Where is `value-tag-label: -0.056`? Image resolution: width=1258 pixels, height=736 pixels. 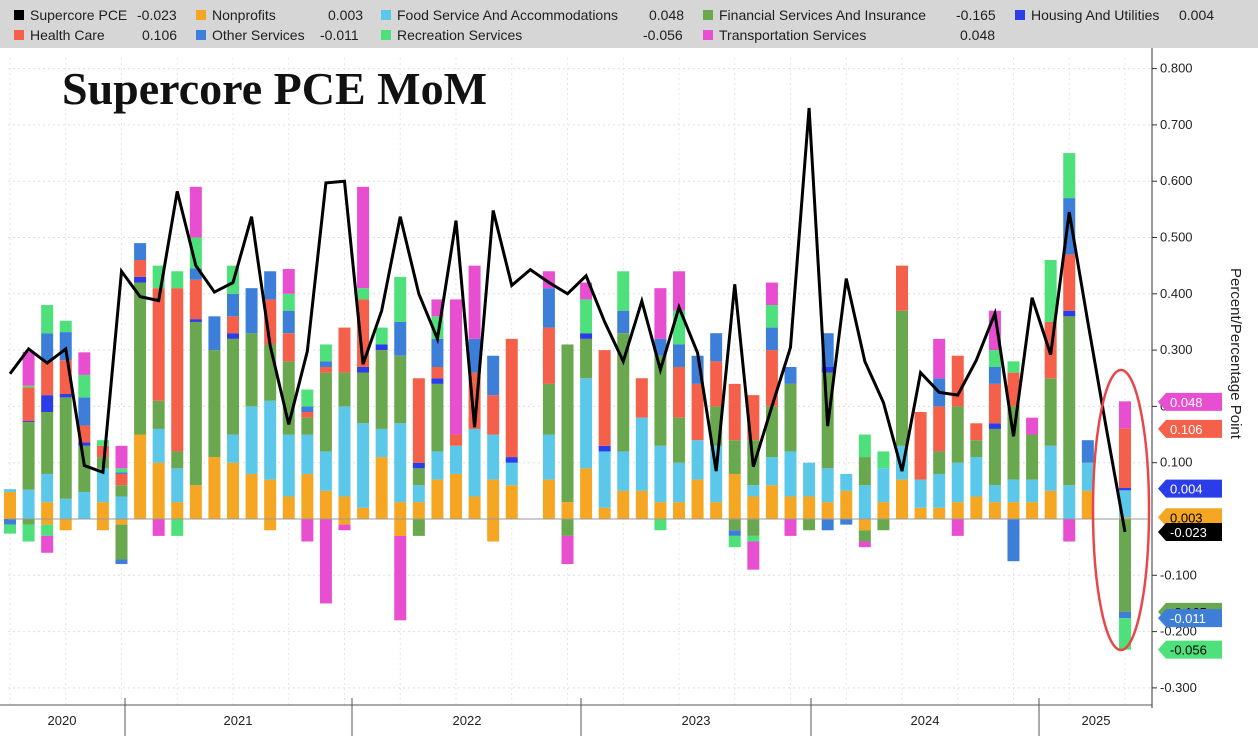 value-tag-label: -0.056 is located at coordinates (1188, 650).